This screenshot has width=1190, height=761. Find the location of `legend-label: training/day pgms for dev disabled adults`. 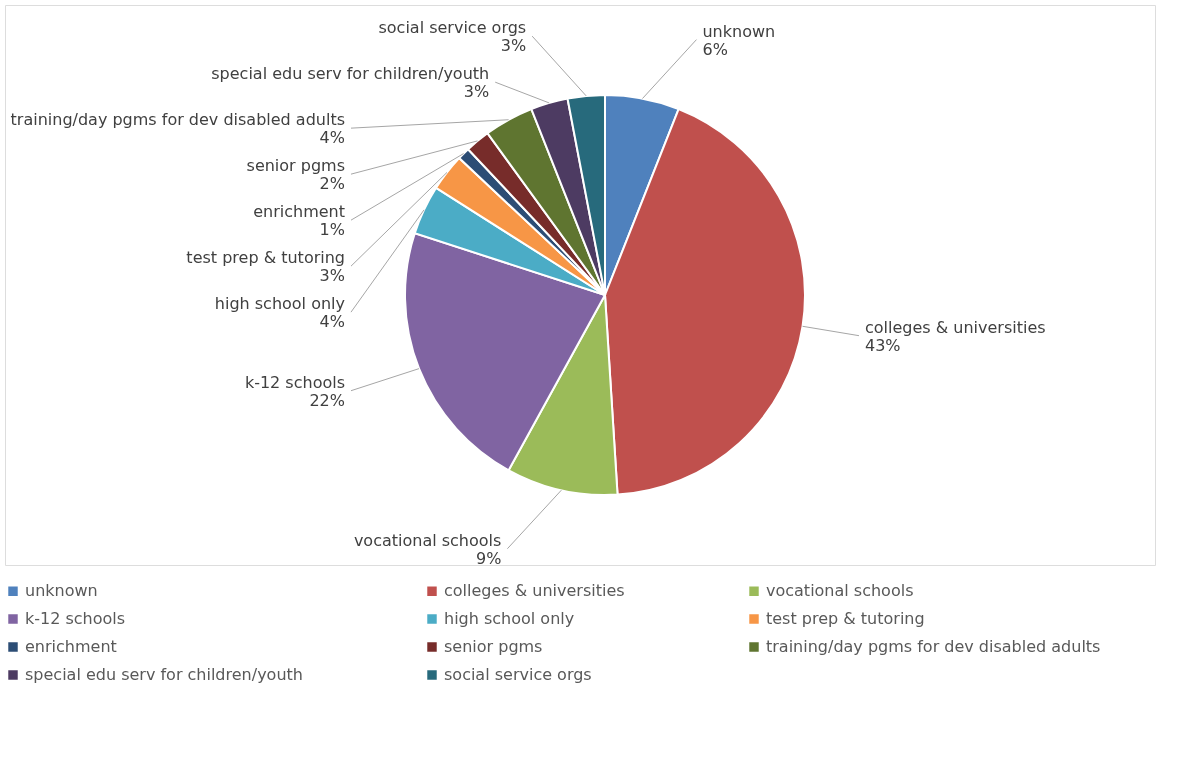

legend-label: training/day pgms for dev disabled adults is located at coordinates (933, 646).